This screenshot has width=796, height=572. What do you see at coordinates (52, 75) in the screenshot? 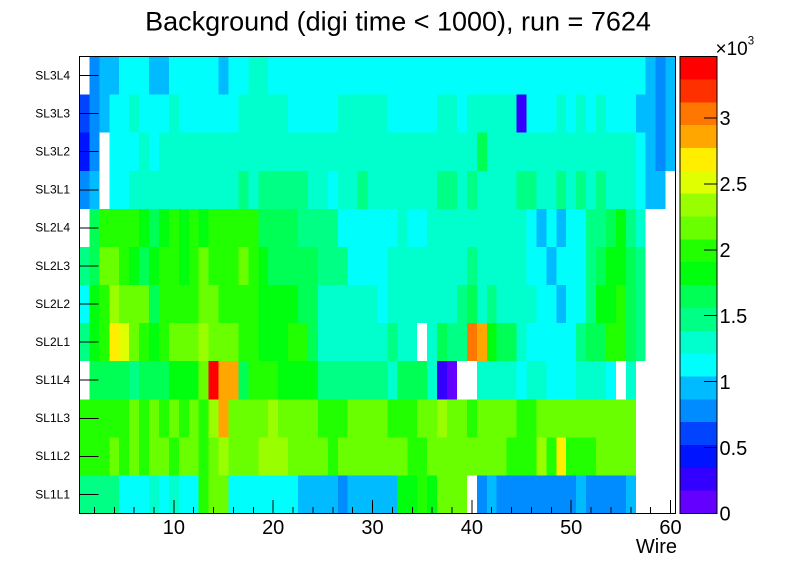
I see `svg-text: SL3L4` at bounding box center [52, 75].